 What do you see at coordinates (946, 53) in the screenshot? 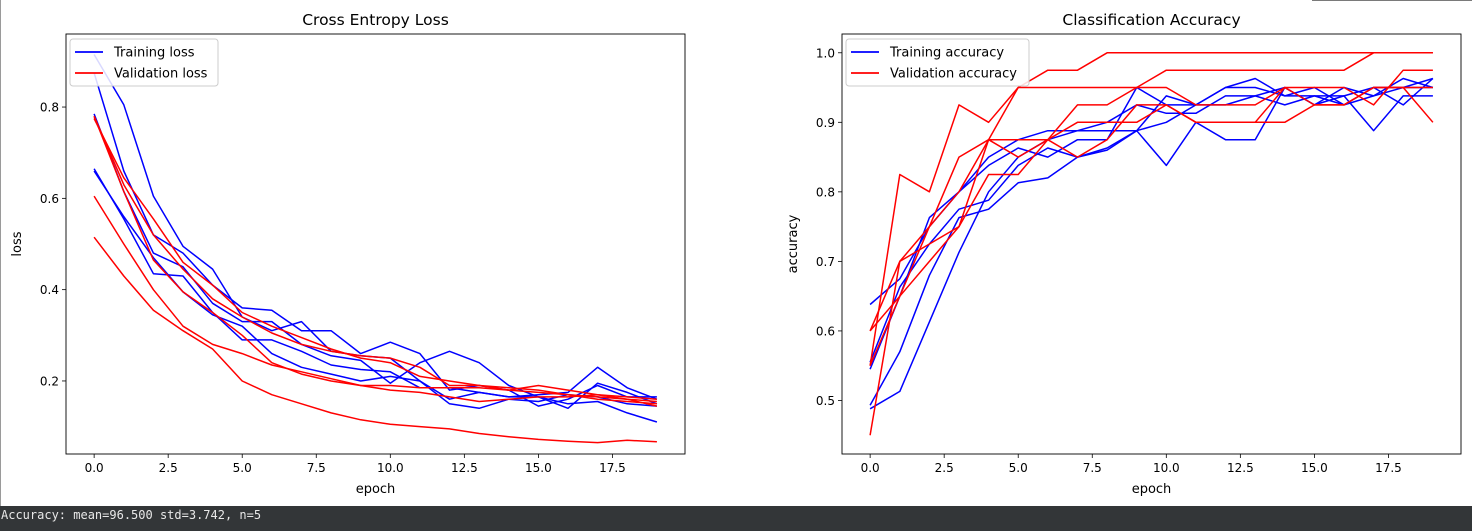
I see `legend-label-training: Training accuracy` at bounding box center [946, 53].